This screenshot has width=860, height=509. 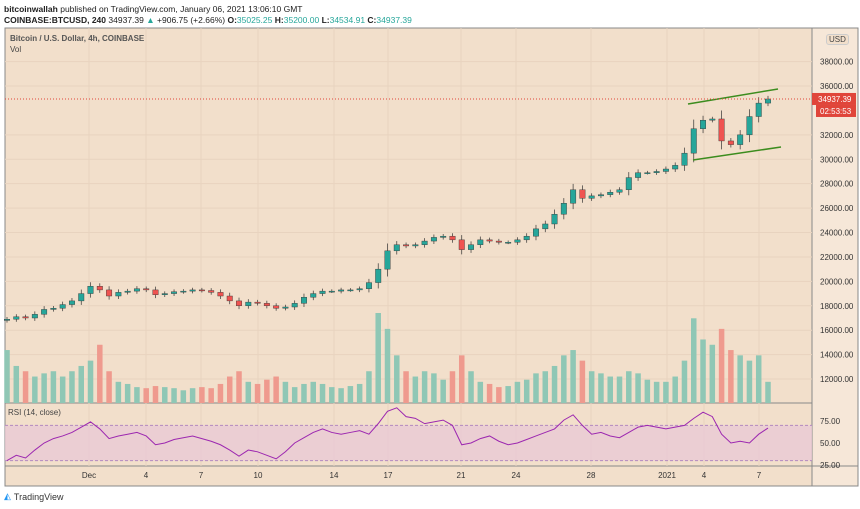 I want to click on price-tick-label: 28000.00, so click(x=837, y=184).